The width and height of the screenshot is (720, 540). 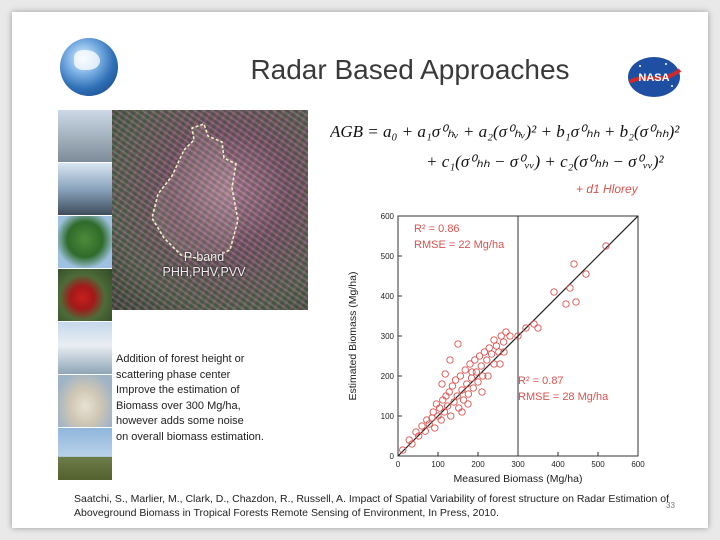 I want to click on x-tick-label: 500, so click(x=598, y=464).